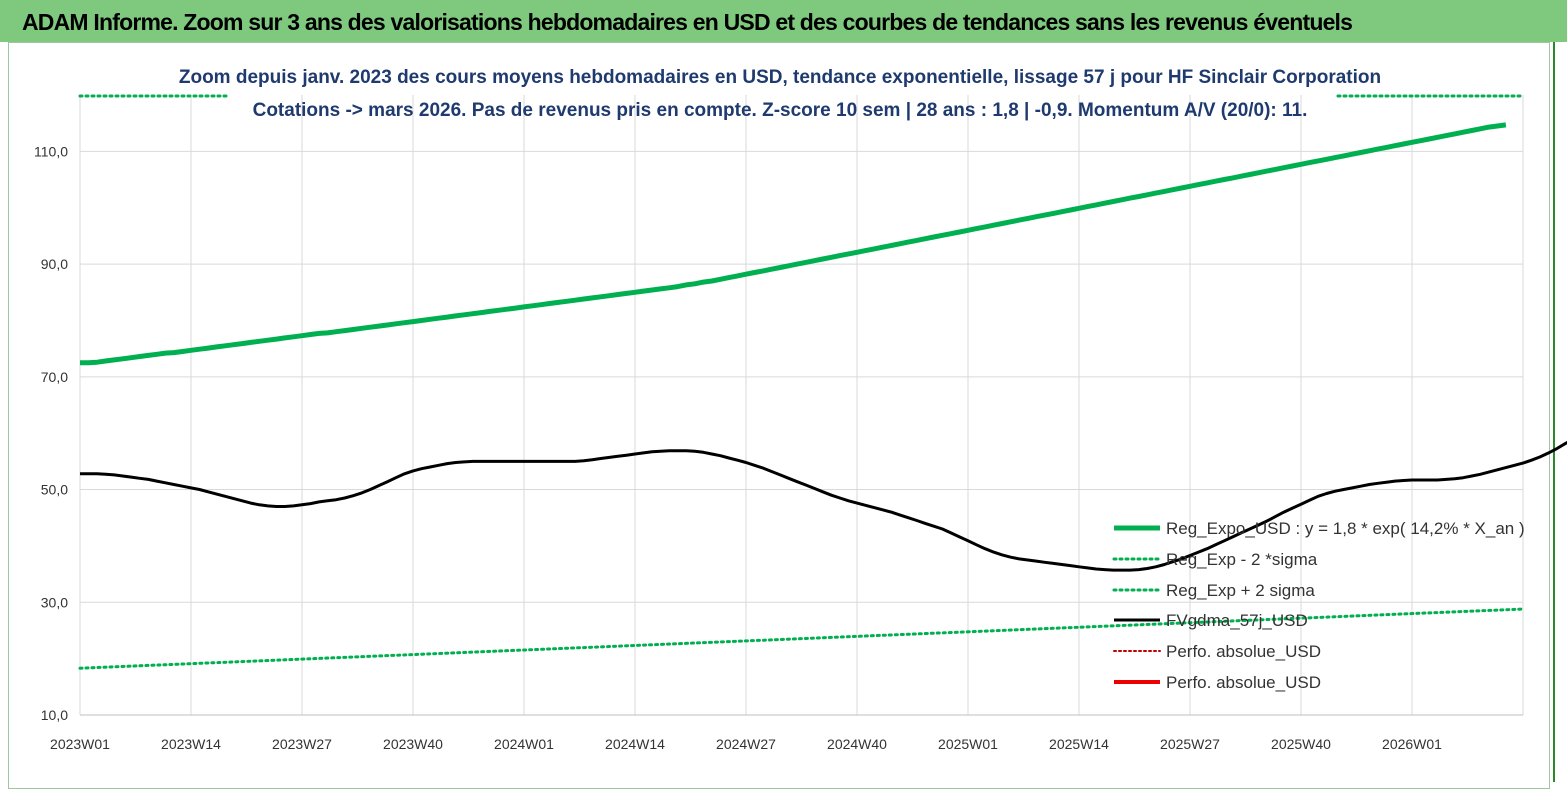  I want to click on x-tick-label: 2024W01, so click(524, 744).